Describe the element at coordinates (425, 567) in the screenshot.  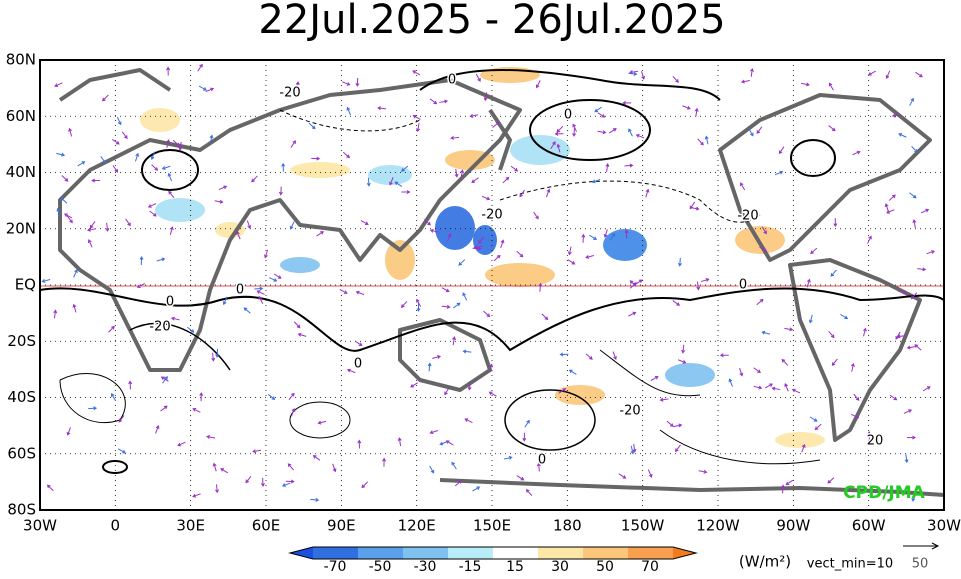
I see `colorbar-label: -30` at that location.